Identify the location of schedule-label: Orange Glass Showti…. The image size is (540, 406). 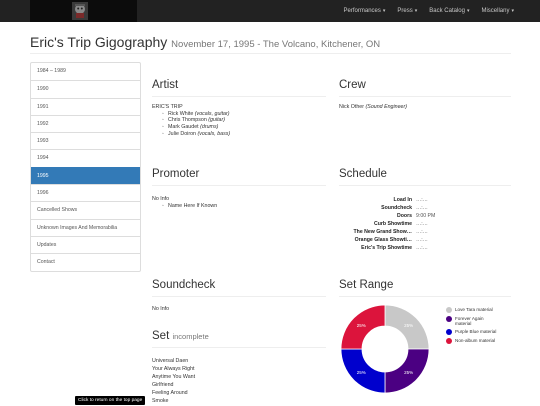
(383, 240).